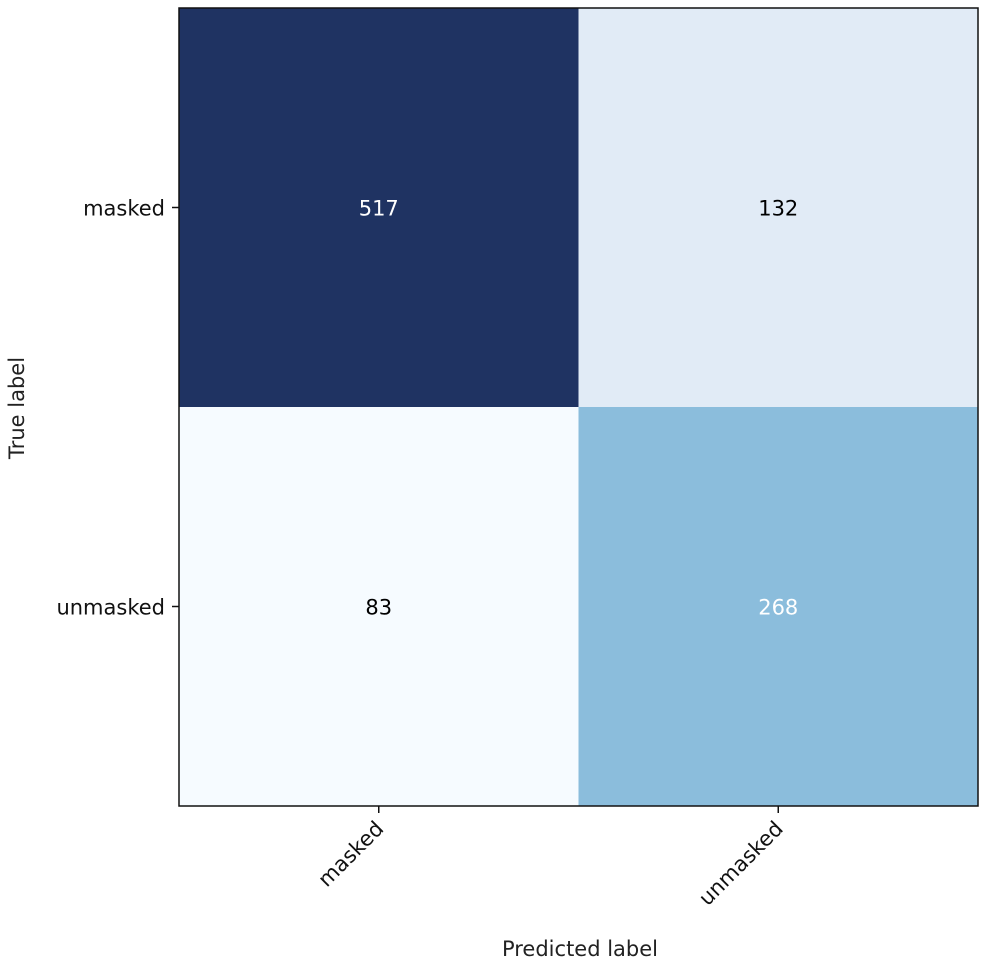 This screenshot has height=970, width=991. What do you see at coordinates (17, 408) in the screenshot?
I see `y-axis-label: True label` at bounding box center [17, 408].